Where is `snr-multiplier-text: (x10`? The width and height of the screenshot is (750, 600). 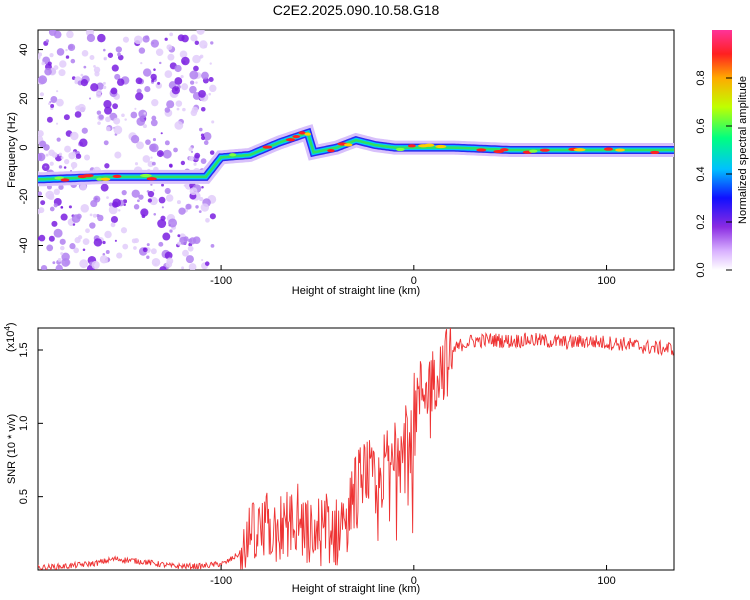 snr-multiplier-text: (x10 is located at coordinates (11, 341).